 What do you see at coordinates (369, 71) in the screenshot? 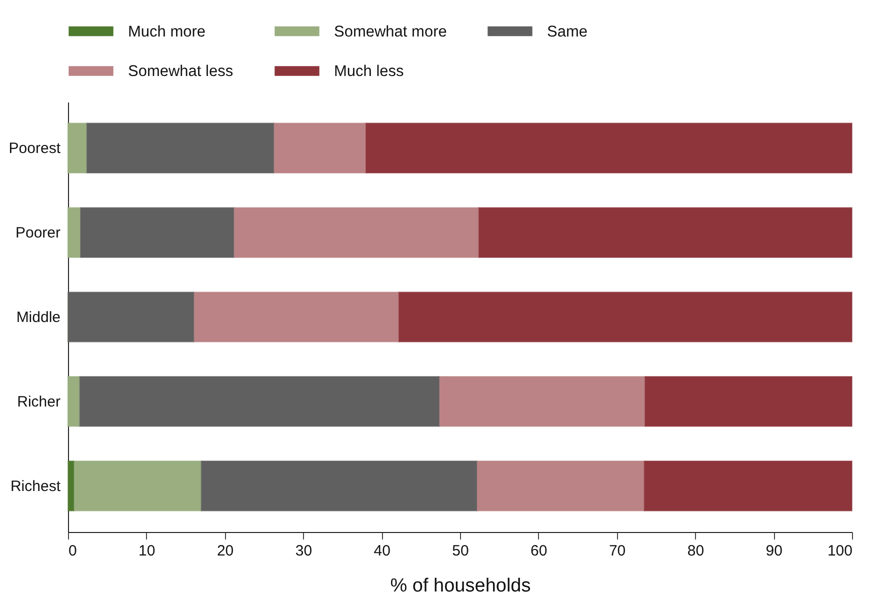
I see `legend-label: Much less` at bounding box center [369, 71].